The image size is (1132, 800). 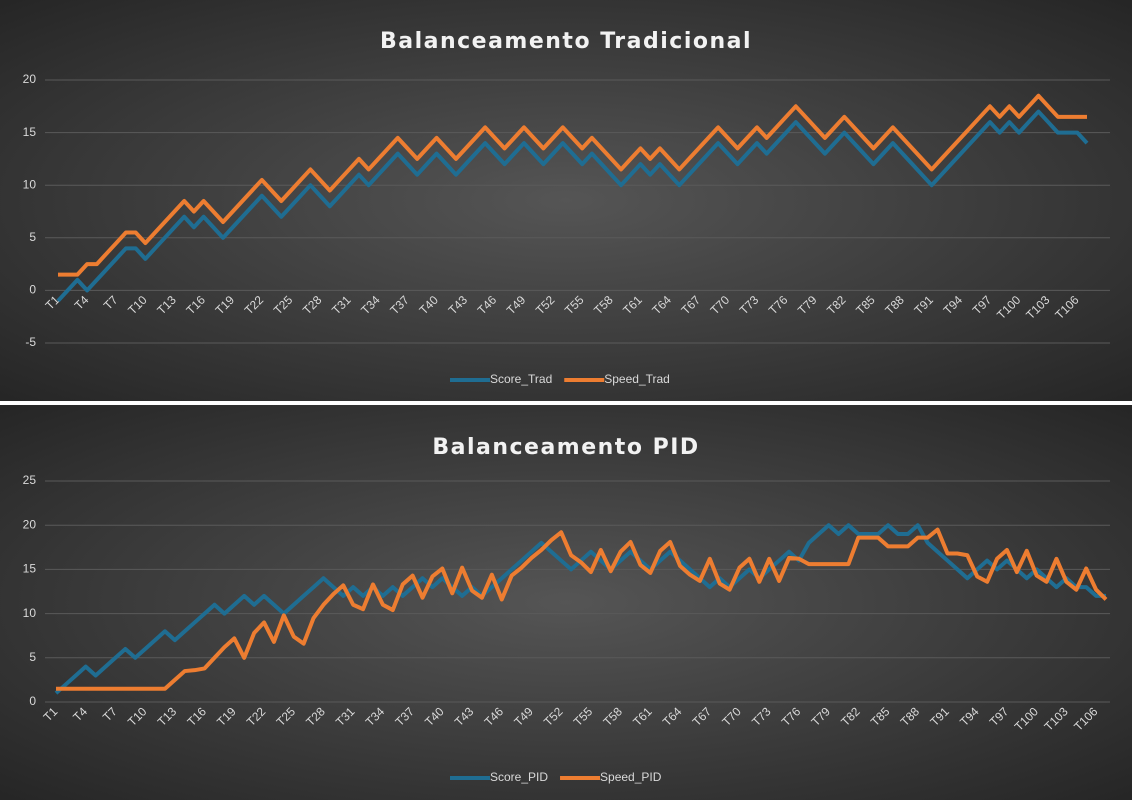 I want to click on chart-title: Balanceamento Tradicional, so click(x=566, y=41).